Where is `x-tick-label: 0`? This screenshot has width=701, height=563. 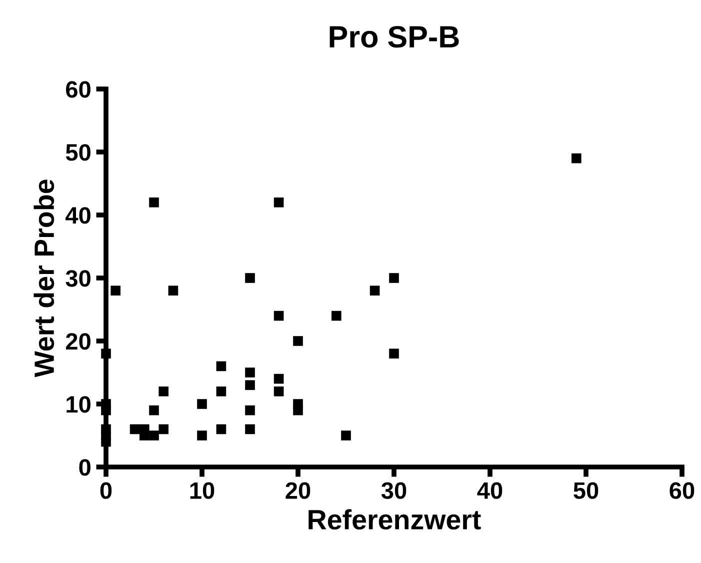 x-tick-label: 0 is located at coordinates (106, 490).